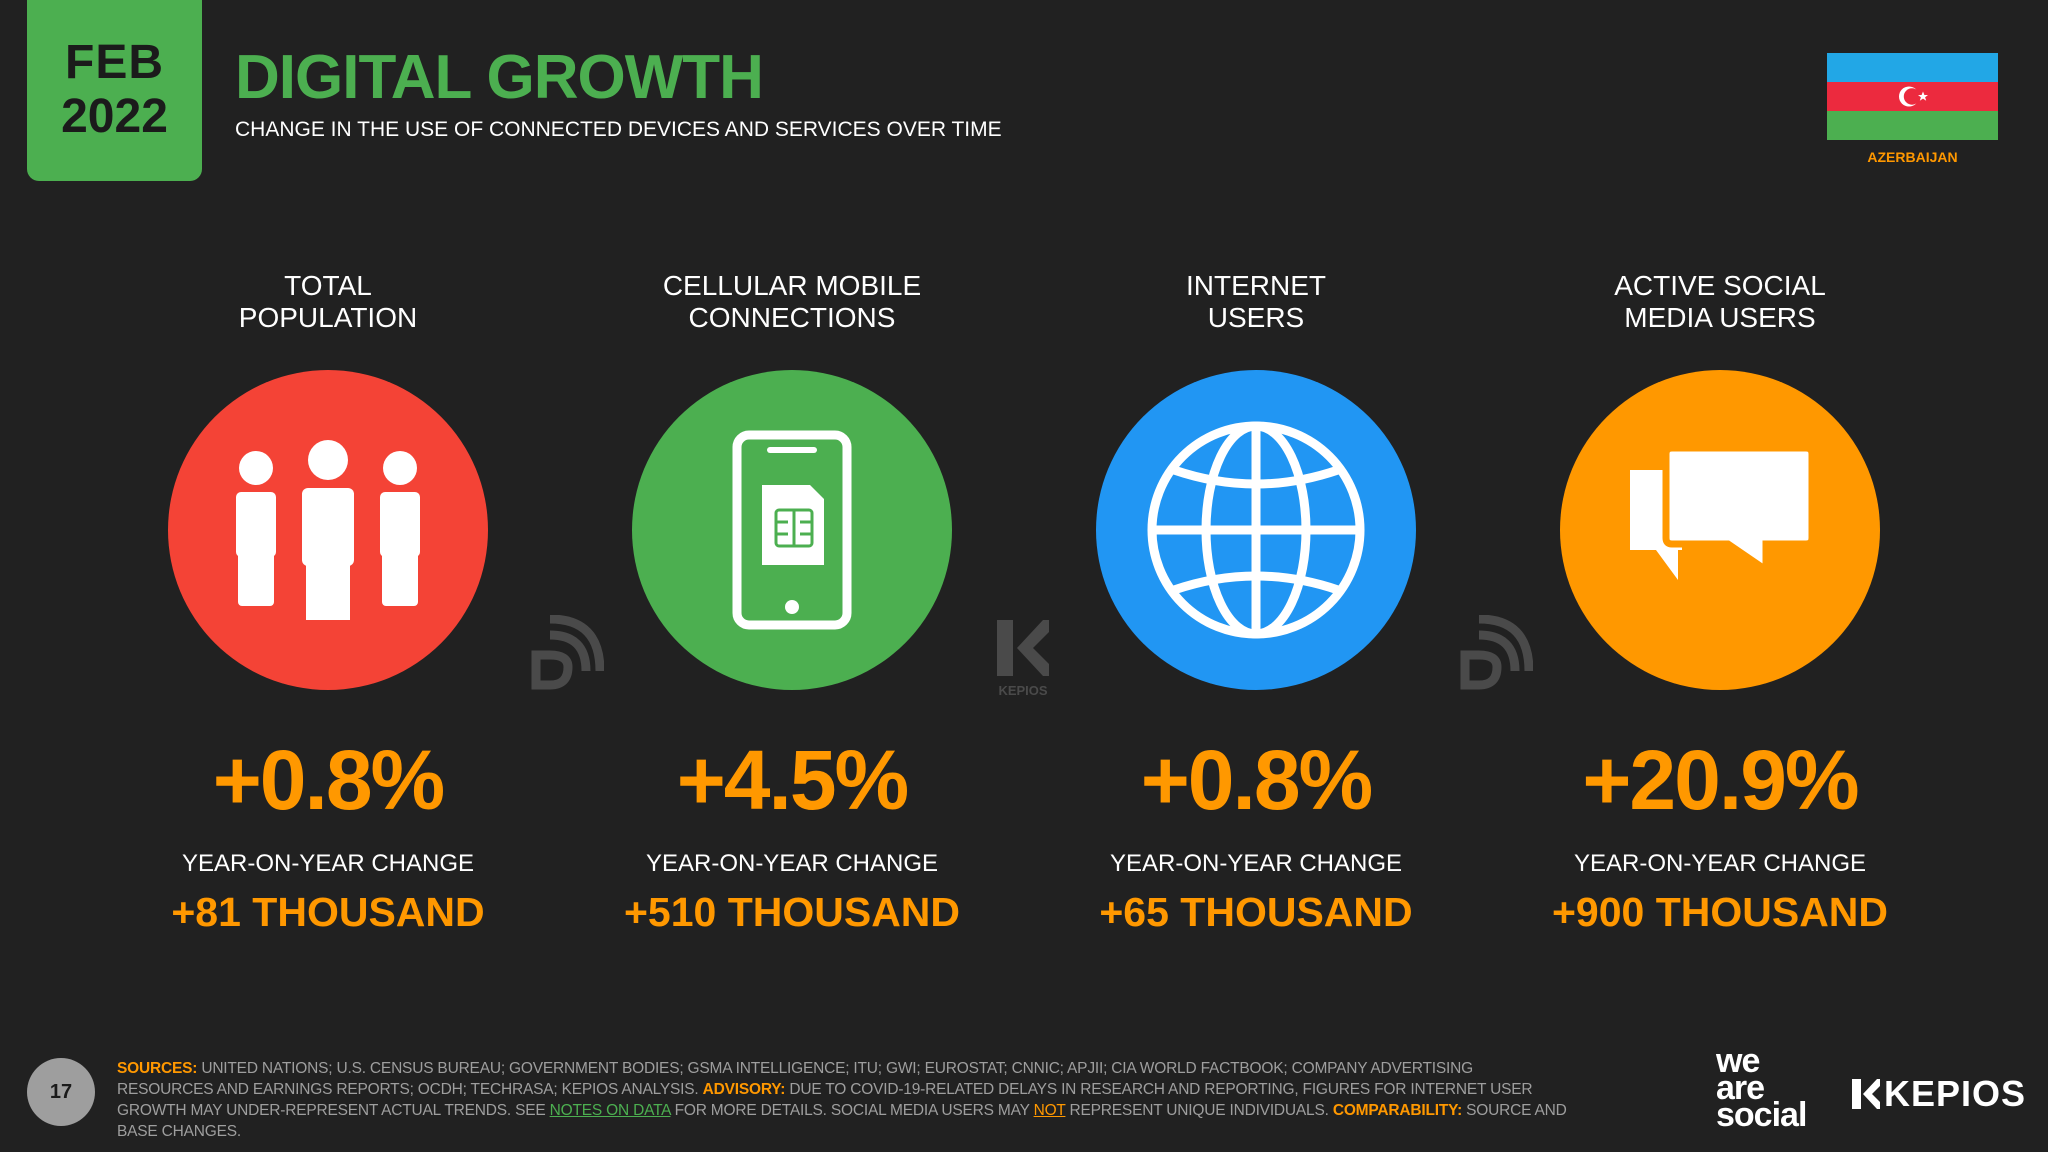  I want to click on crescent-star-icon, so click(1913, 96).